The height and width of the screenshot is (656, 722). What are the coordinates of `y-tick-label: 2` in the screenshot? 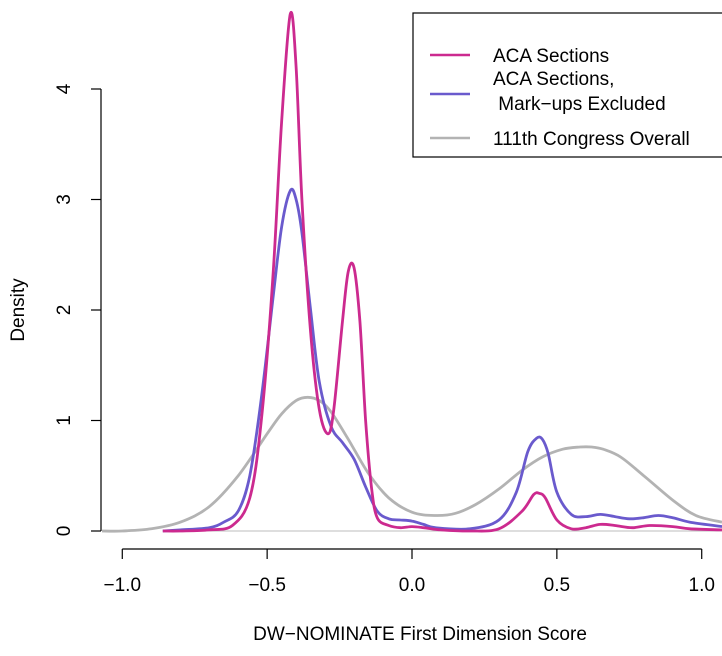 It's located at (64, 310).